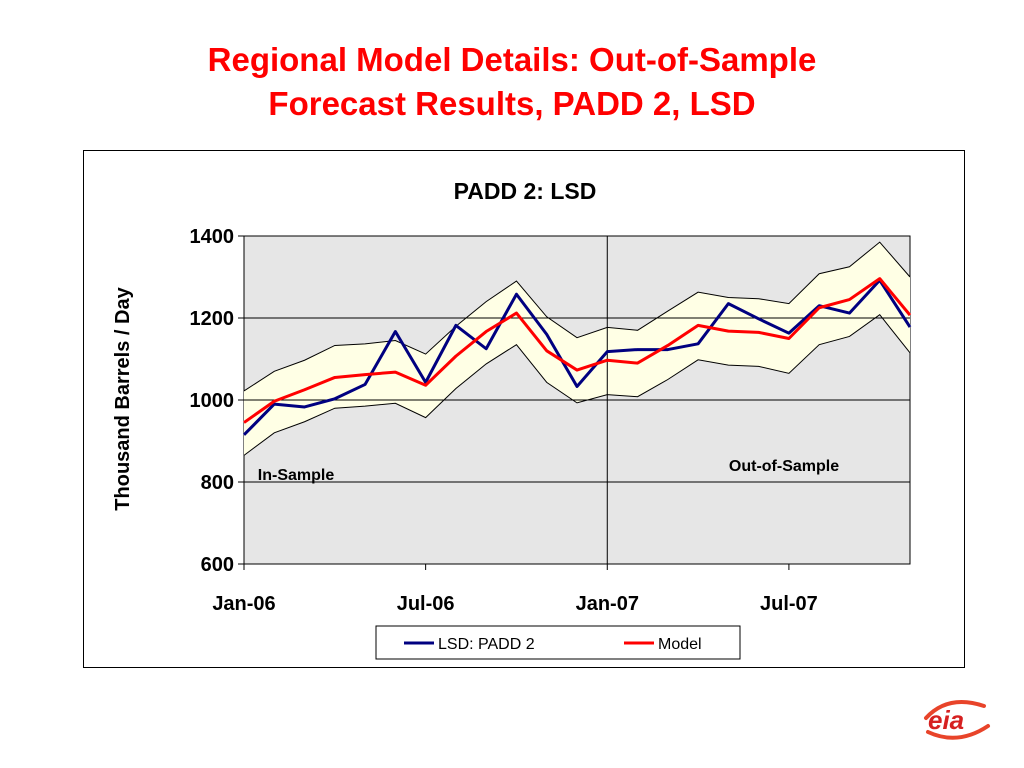 The width and height of the screenshot is (1024, 768). I want to click on y-tick-label: 1200, so click(212, 319).